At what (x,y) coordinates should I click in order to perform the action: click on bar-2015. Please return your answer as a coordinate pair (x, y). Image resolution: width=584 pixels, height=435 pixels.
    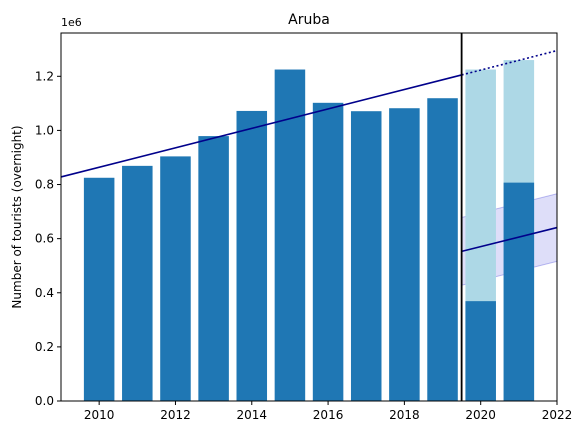
    Looking at the image, I should click on (290, 235).